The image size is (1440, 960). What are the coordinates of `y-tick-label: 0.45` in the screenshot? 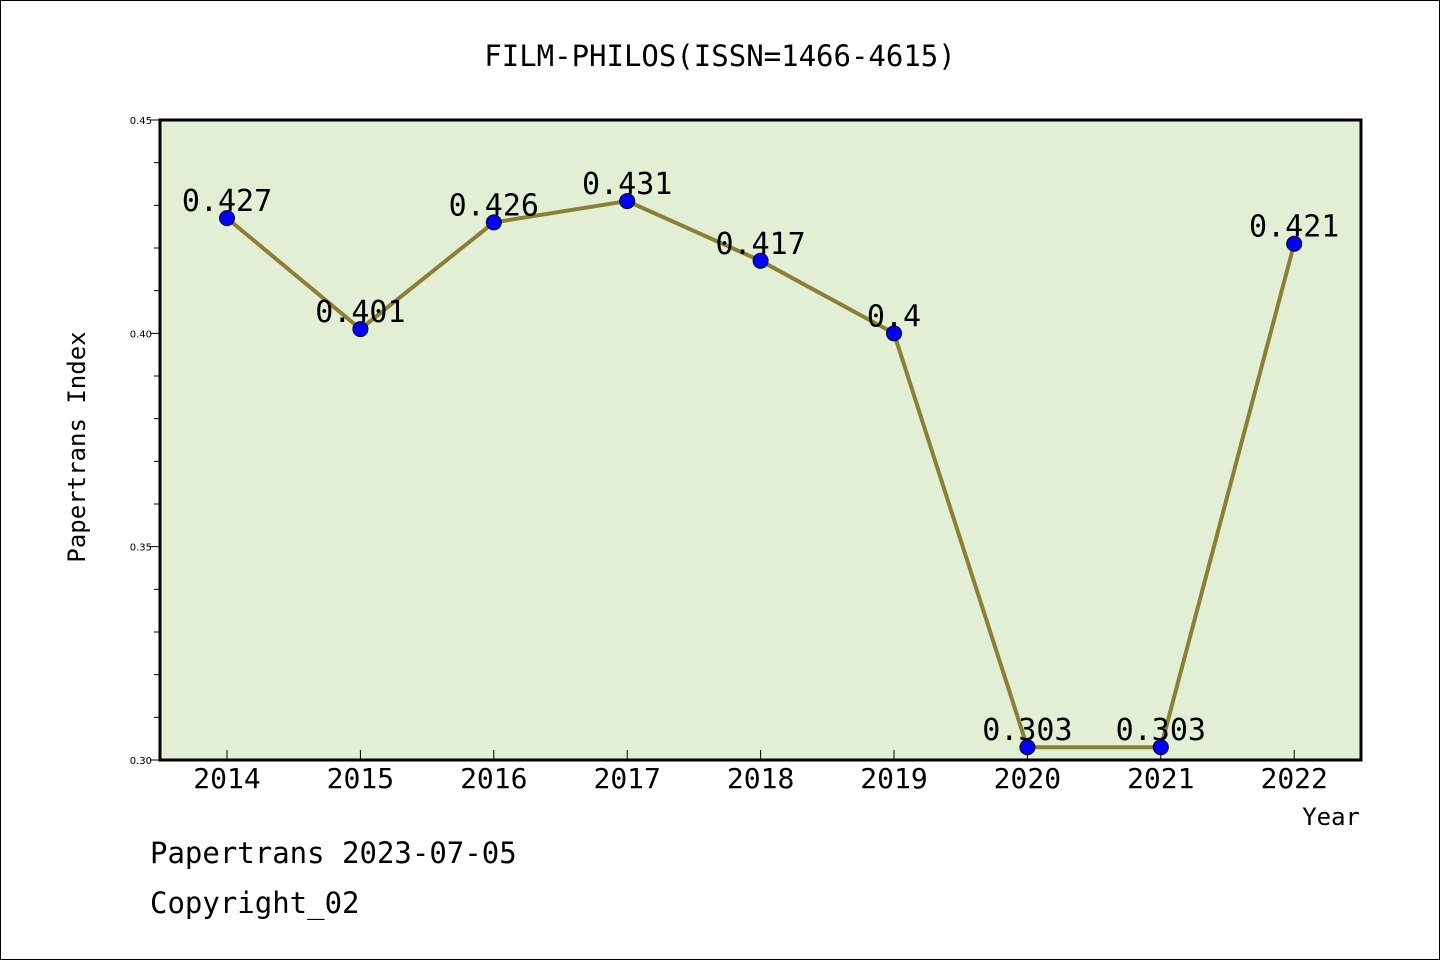 It's located at (141, 121).